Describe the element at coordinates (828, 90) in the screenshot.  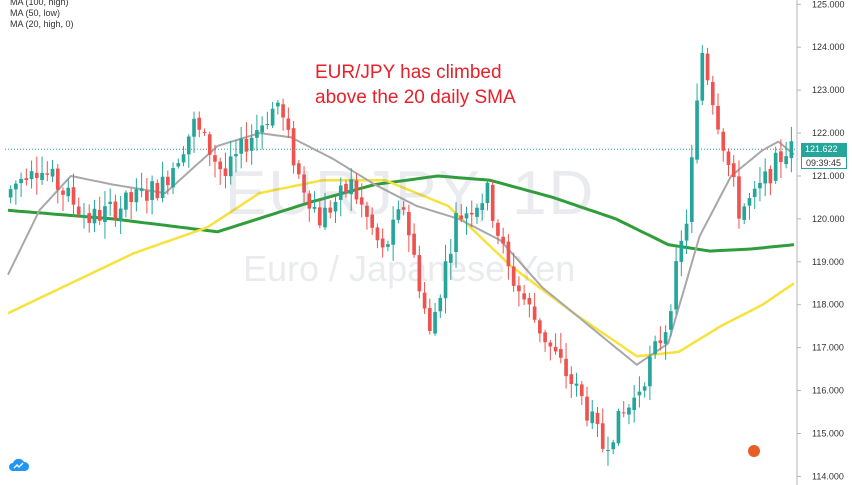
I see `y-tick-label: 123.000` at that location.